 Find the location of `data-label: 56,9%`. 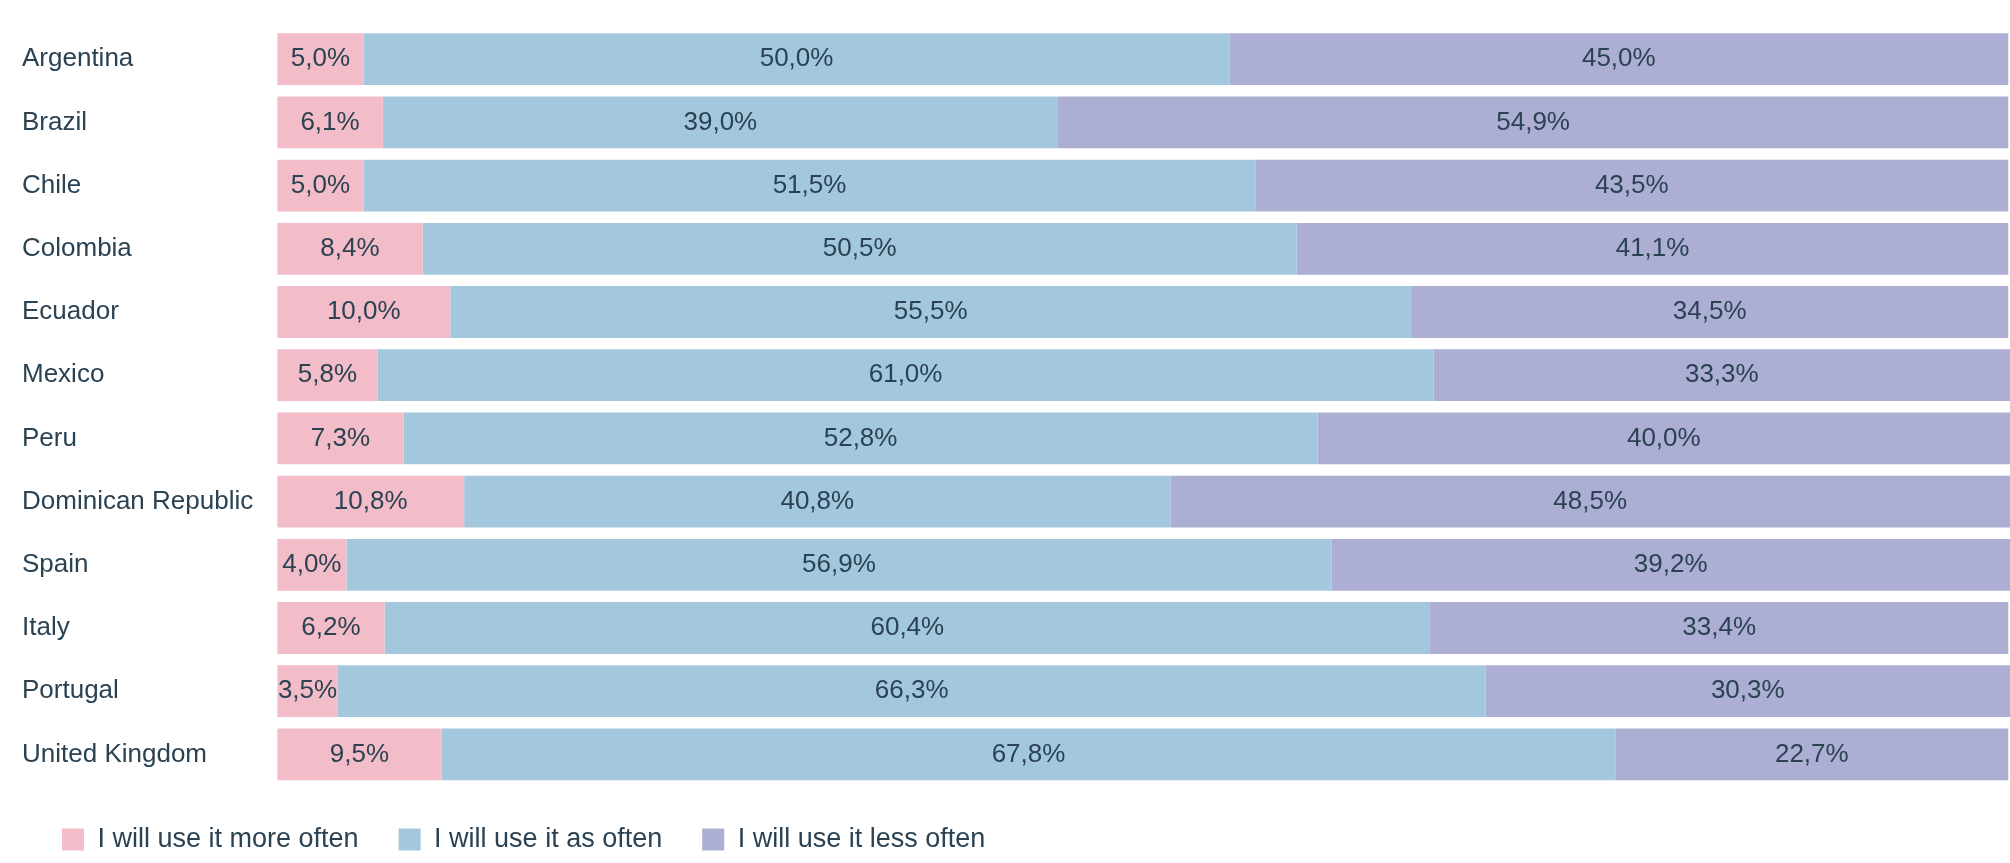

data-label: 56,9% is located at coordinates (839, 562).